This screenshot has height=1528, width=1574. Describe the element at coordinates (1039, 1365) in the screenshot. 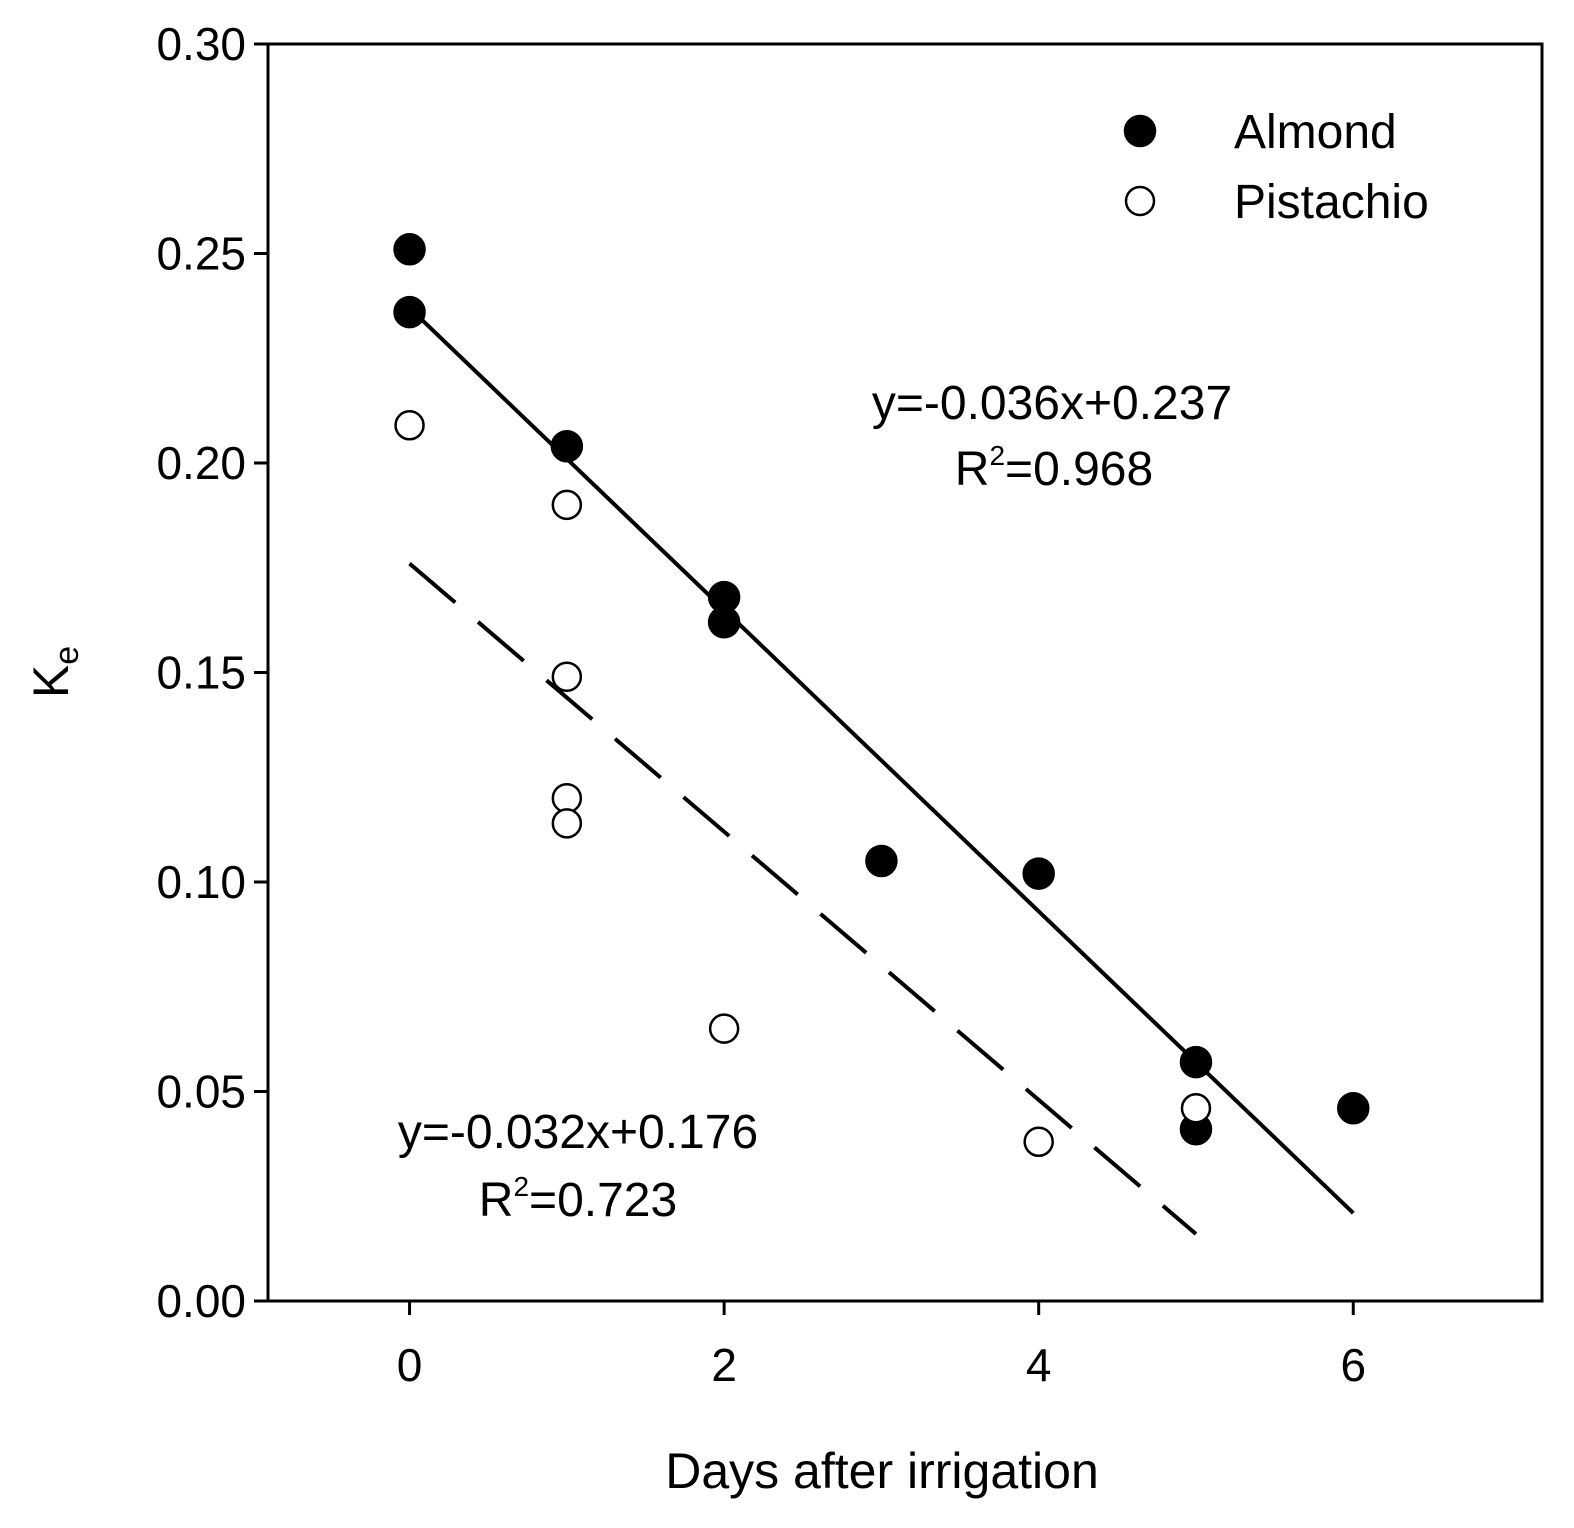

I see `x-tick-label: 4` at that location.